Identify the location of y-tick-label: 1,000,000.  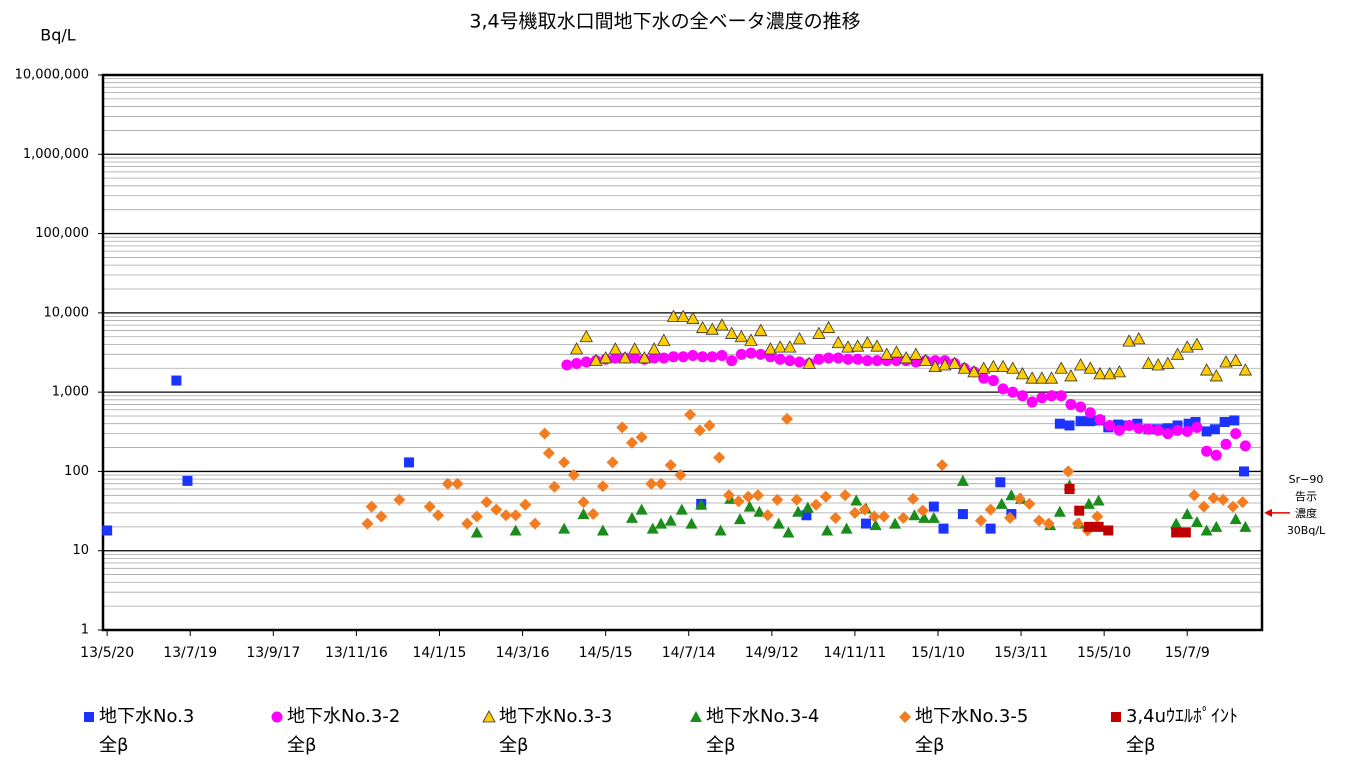
(56, 154).